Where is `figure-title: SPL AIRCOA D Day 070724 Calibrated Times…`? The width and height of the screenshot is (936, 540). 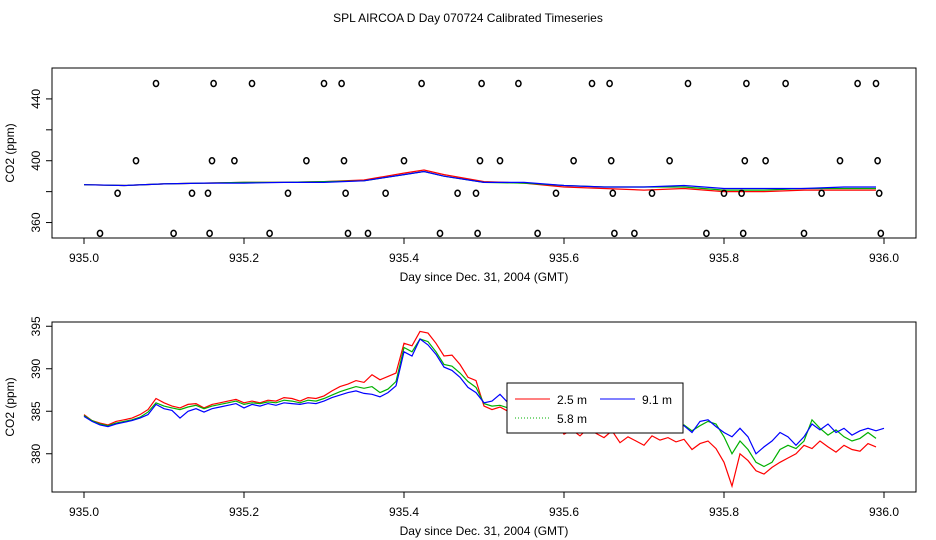
figure-title: SPL AIRCOA D Day 070724 Calibrated Times… is located at coordinates (468, 18).